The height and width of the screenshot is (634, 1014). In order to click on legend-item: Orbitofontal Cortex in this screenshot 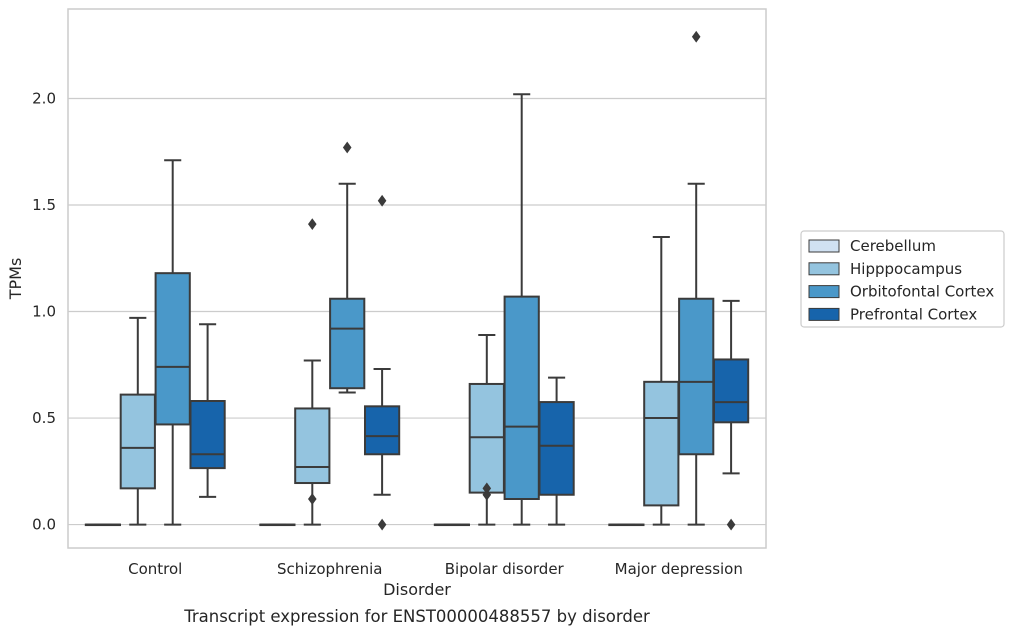, I will do `click(901, 292)`.